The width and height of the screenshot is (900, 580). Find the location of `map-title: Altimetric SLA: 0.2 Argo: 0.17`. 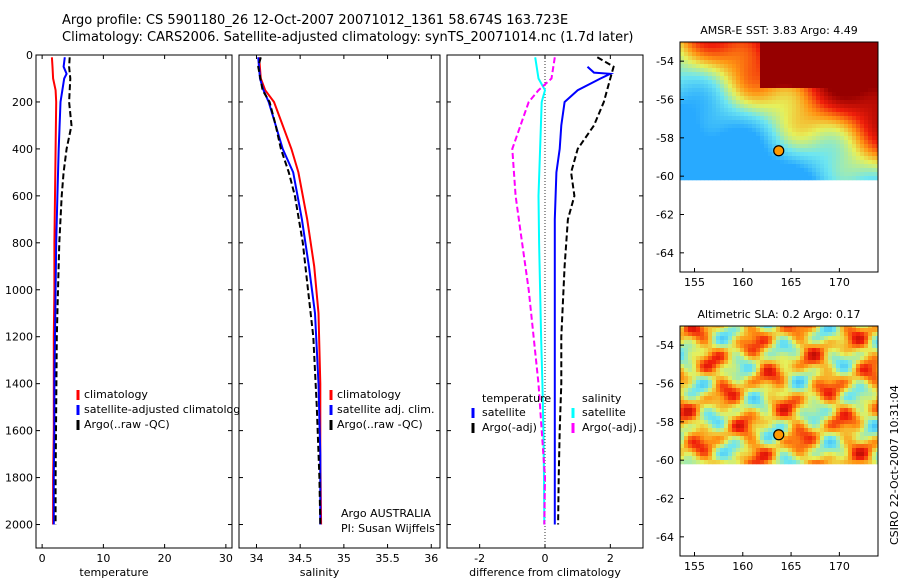

map-title: Altimetric SLA: 0.2 Argo: 0.17 is located at coordinates (778, 314).